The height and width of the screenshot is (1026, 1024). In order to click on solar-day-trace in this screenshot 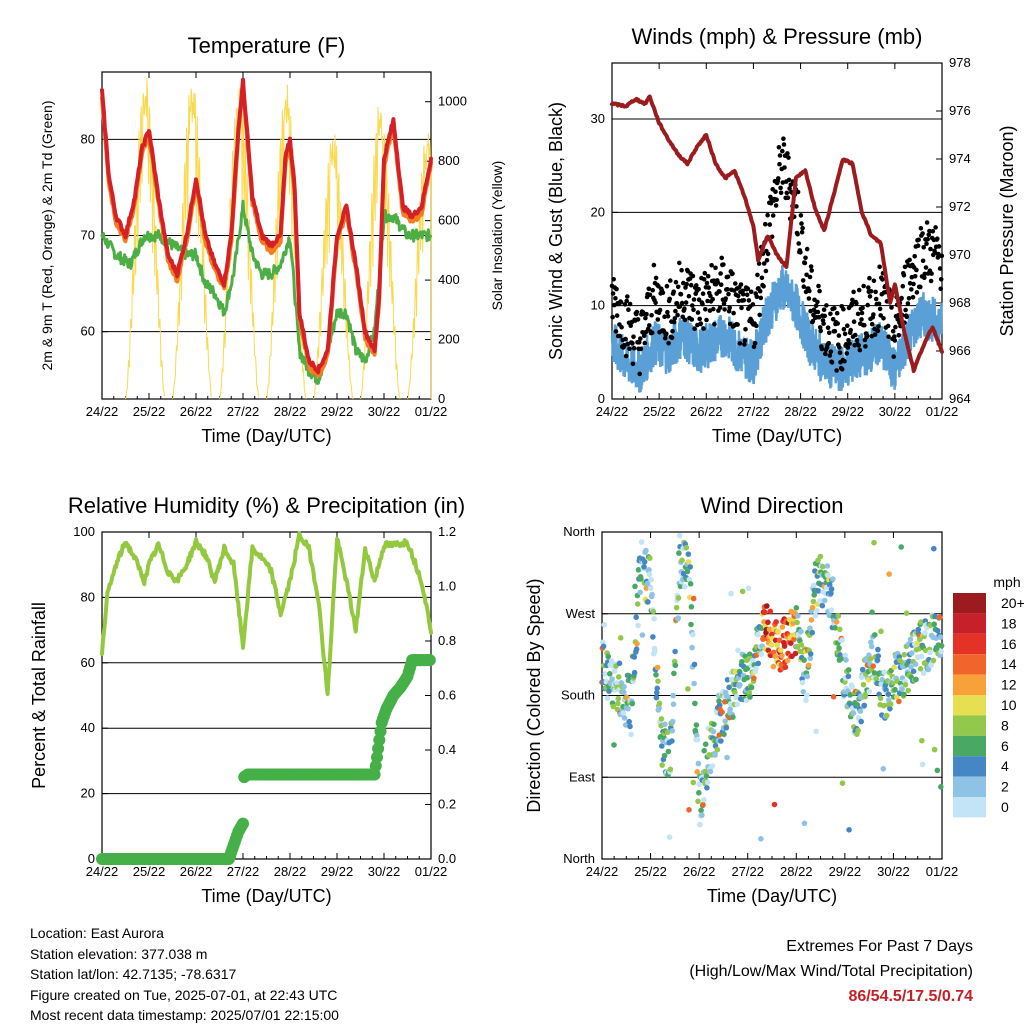, I will do `click(380, 253)`.